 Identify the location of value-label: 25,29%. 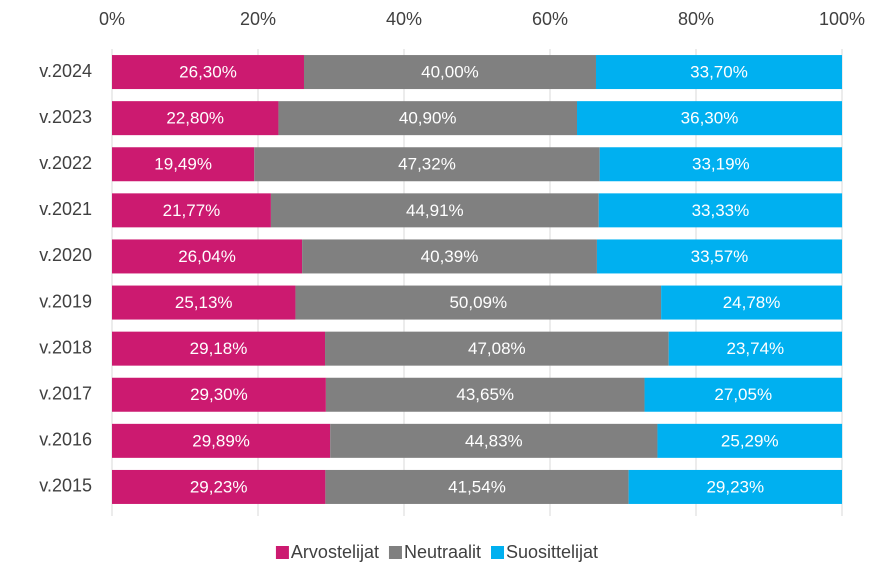
(750, 440).